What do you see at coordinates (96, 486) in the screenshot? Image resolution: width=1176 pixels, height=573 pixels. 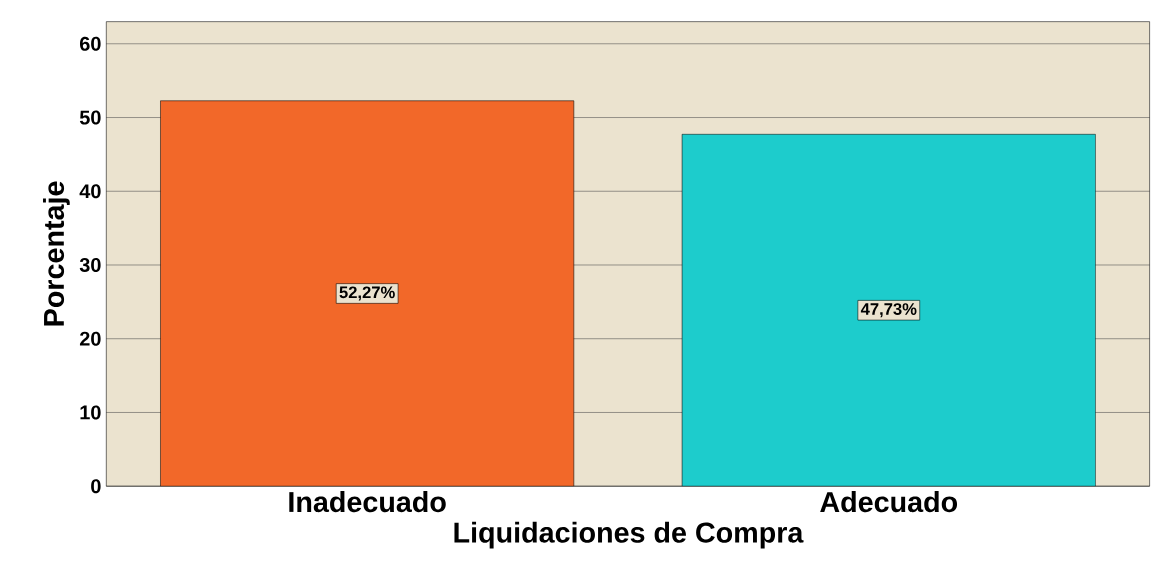 I see `y-tick-label: 0` at bounding box center [96, 486].